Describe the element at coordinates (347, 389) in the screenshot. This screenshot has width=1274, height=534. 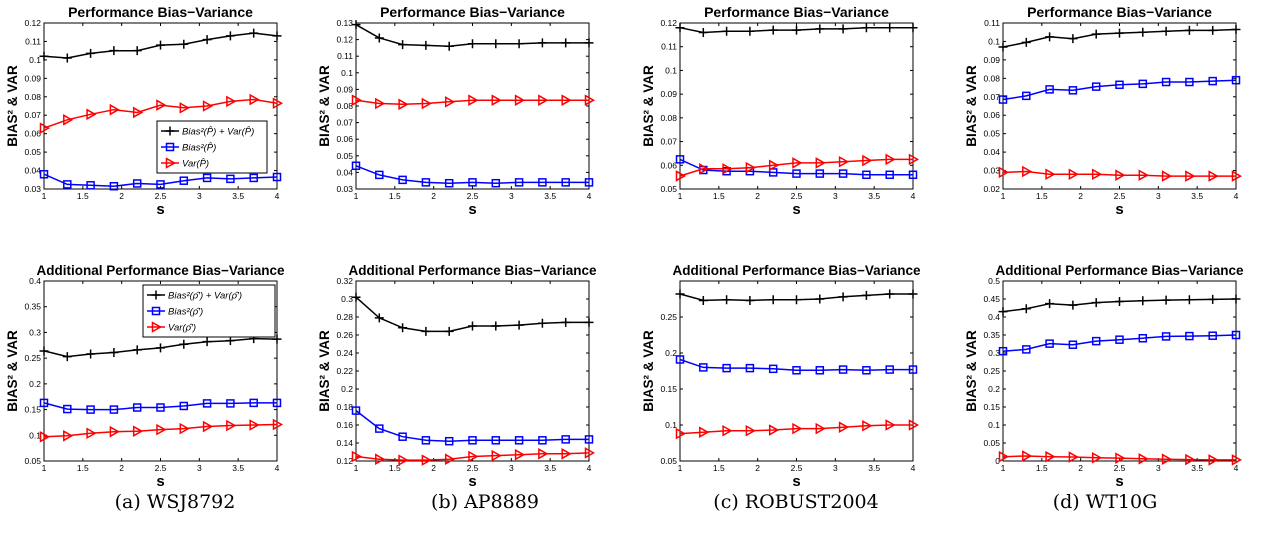
I see `y-tick-label: 0.2` at that location.